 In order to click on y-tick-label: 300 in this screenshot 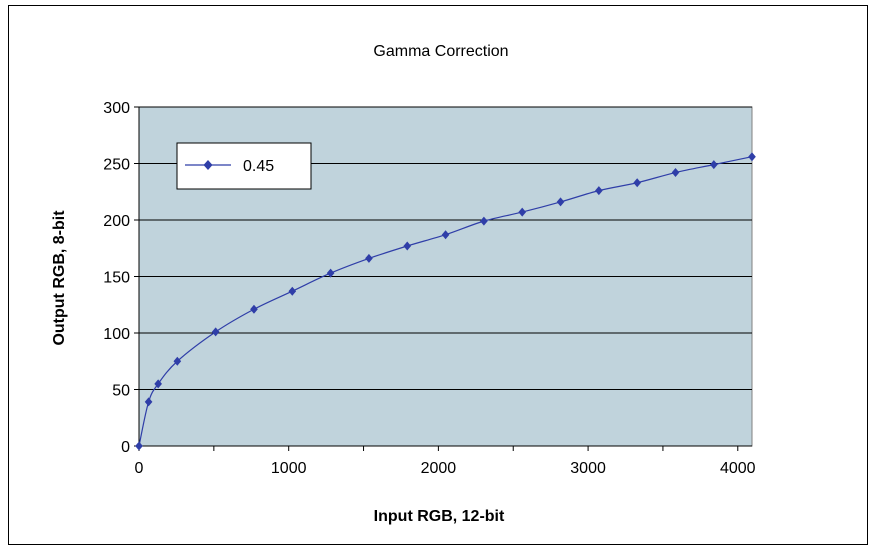, I will do `click(116, 108)`.